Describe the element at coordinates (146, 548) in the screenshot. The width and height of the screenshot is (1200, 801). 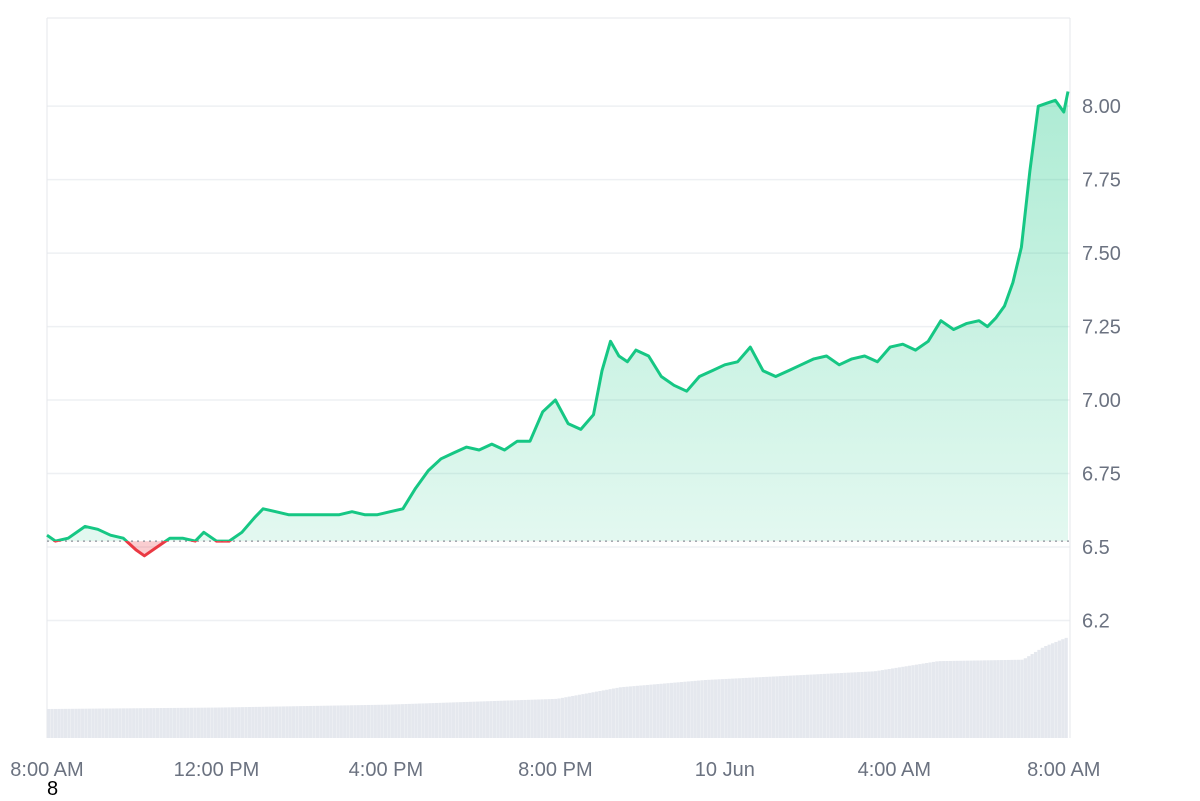
I see `price-area-down` at that location.